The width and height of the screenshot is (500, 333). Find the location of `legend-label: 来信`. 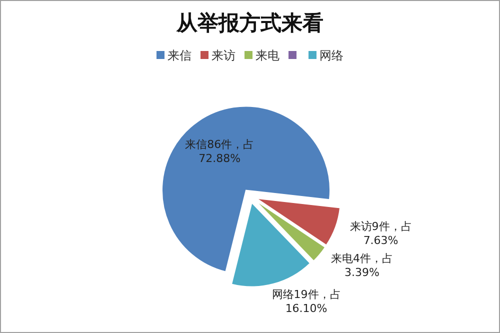

legend-label: 来信 is located at coordinates (180, 55).